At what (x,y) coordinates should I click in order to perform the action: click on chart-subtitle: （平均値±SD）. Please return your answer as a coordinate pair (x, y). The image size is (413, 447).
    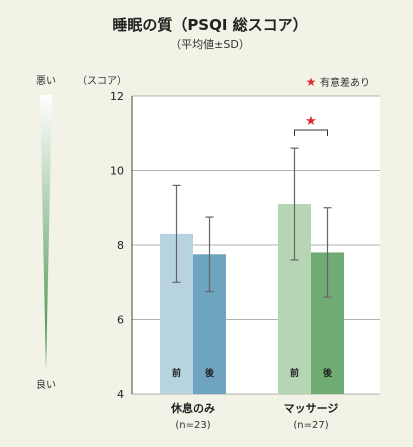
    Looking at the image, I should click on (210, 44).